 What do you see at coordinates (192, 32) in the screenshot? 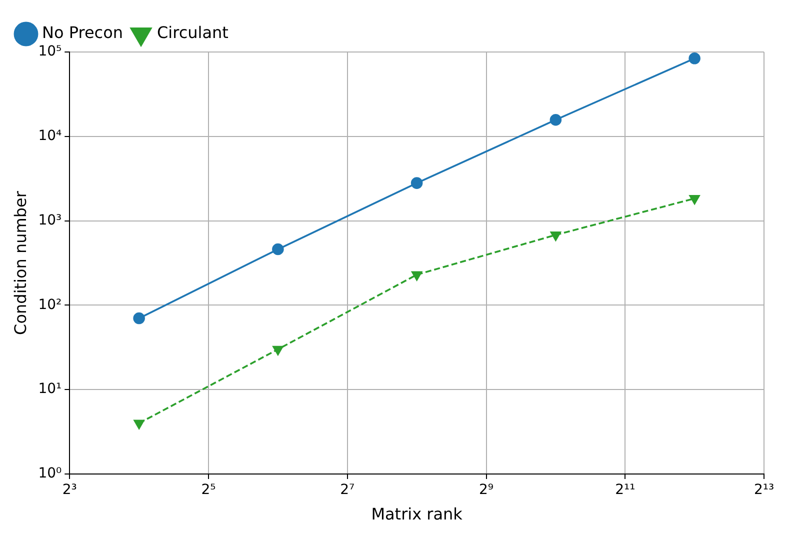
I see `legend-label: Circulant` at bounding box center [192, 32].